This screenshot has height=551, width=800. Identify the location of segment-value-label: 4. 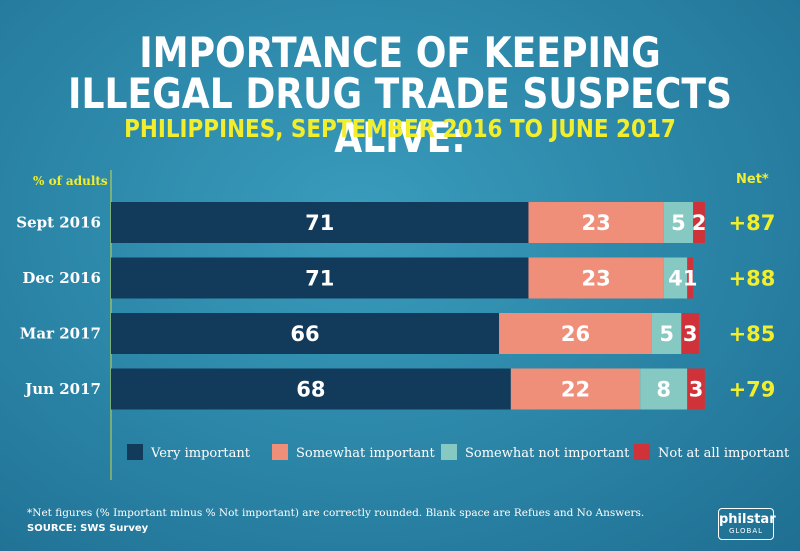
(675, 279).